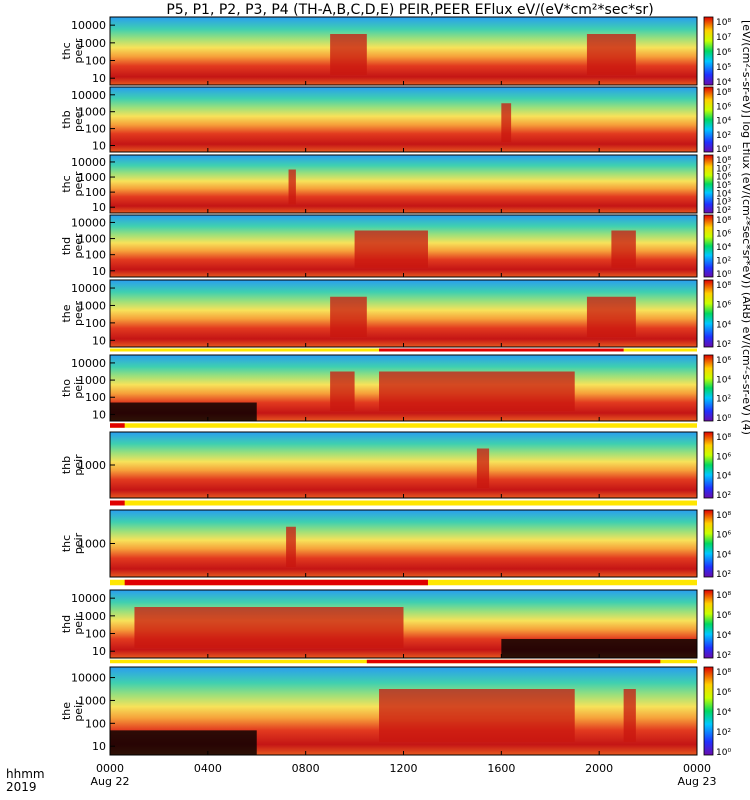 The image size is (750, 800). Describe the element at coordinates (25, 774) in the screenshot. I see `footer-hhmm: hhmm` at that location.